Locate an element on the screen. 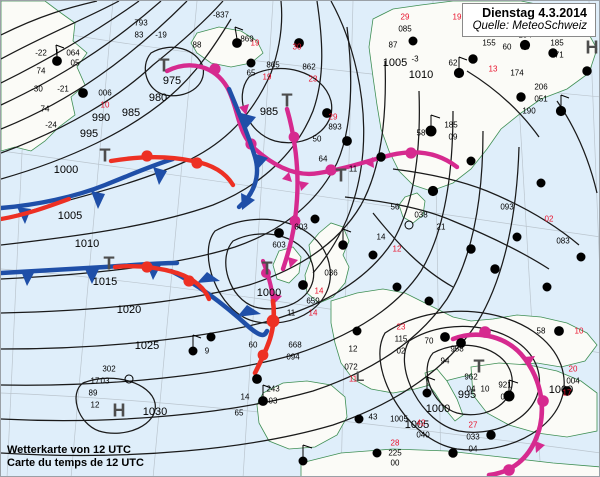 The width and height of the screenshot is (600, 477). station-text: 74 is located at coordinates (45, 109).